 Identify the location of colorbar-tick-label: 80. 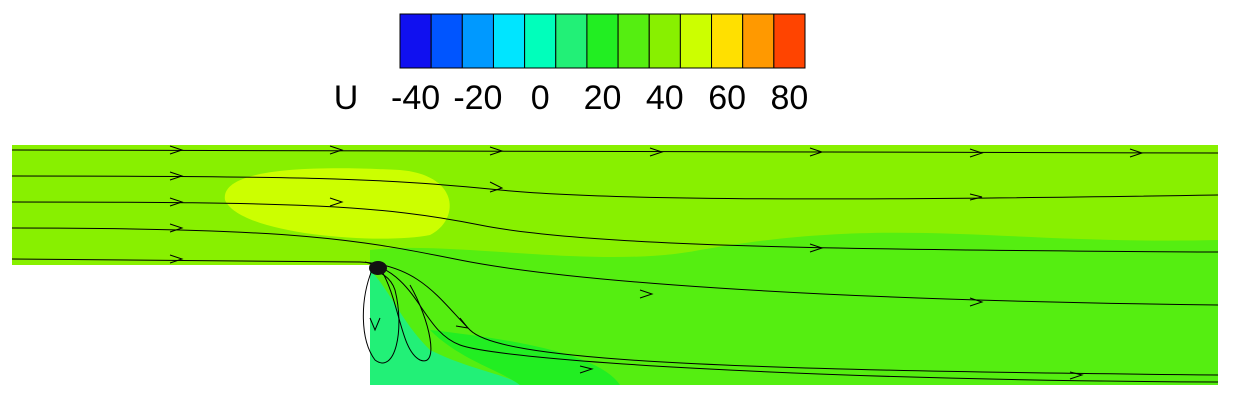
(790, 98).